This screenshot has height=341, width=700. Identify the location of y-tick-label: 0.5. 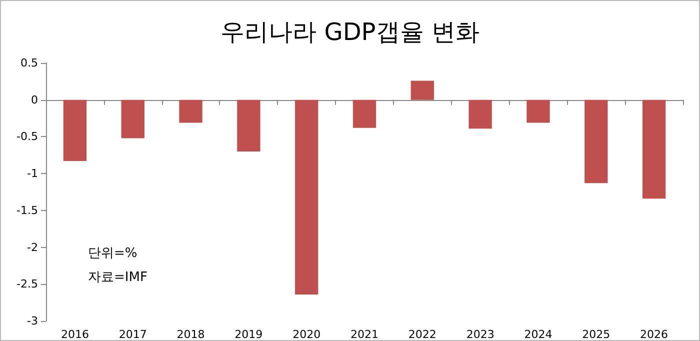
(29, 63).